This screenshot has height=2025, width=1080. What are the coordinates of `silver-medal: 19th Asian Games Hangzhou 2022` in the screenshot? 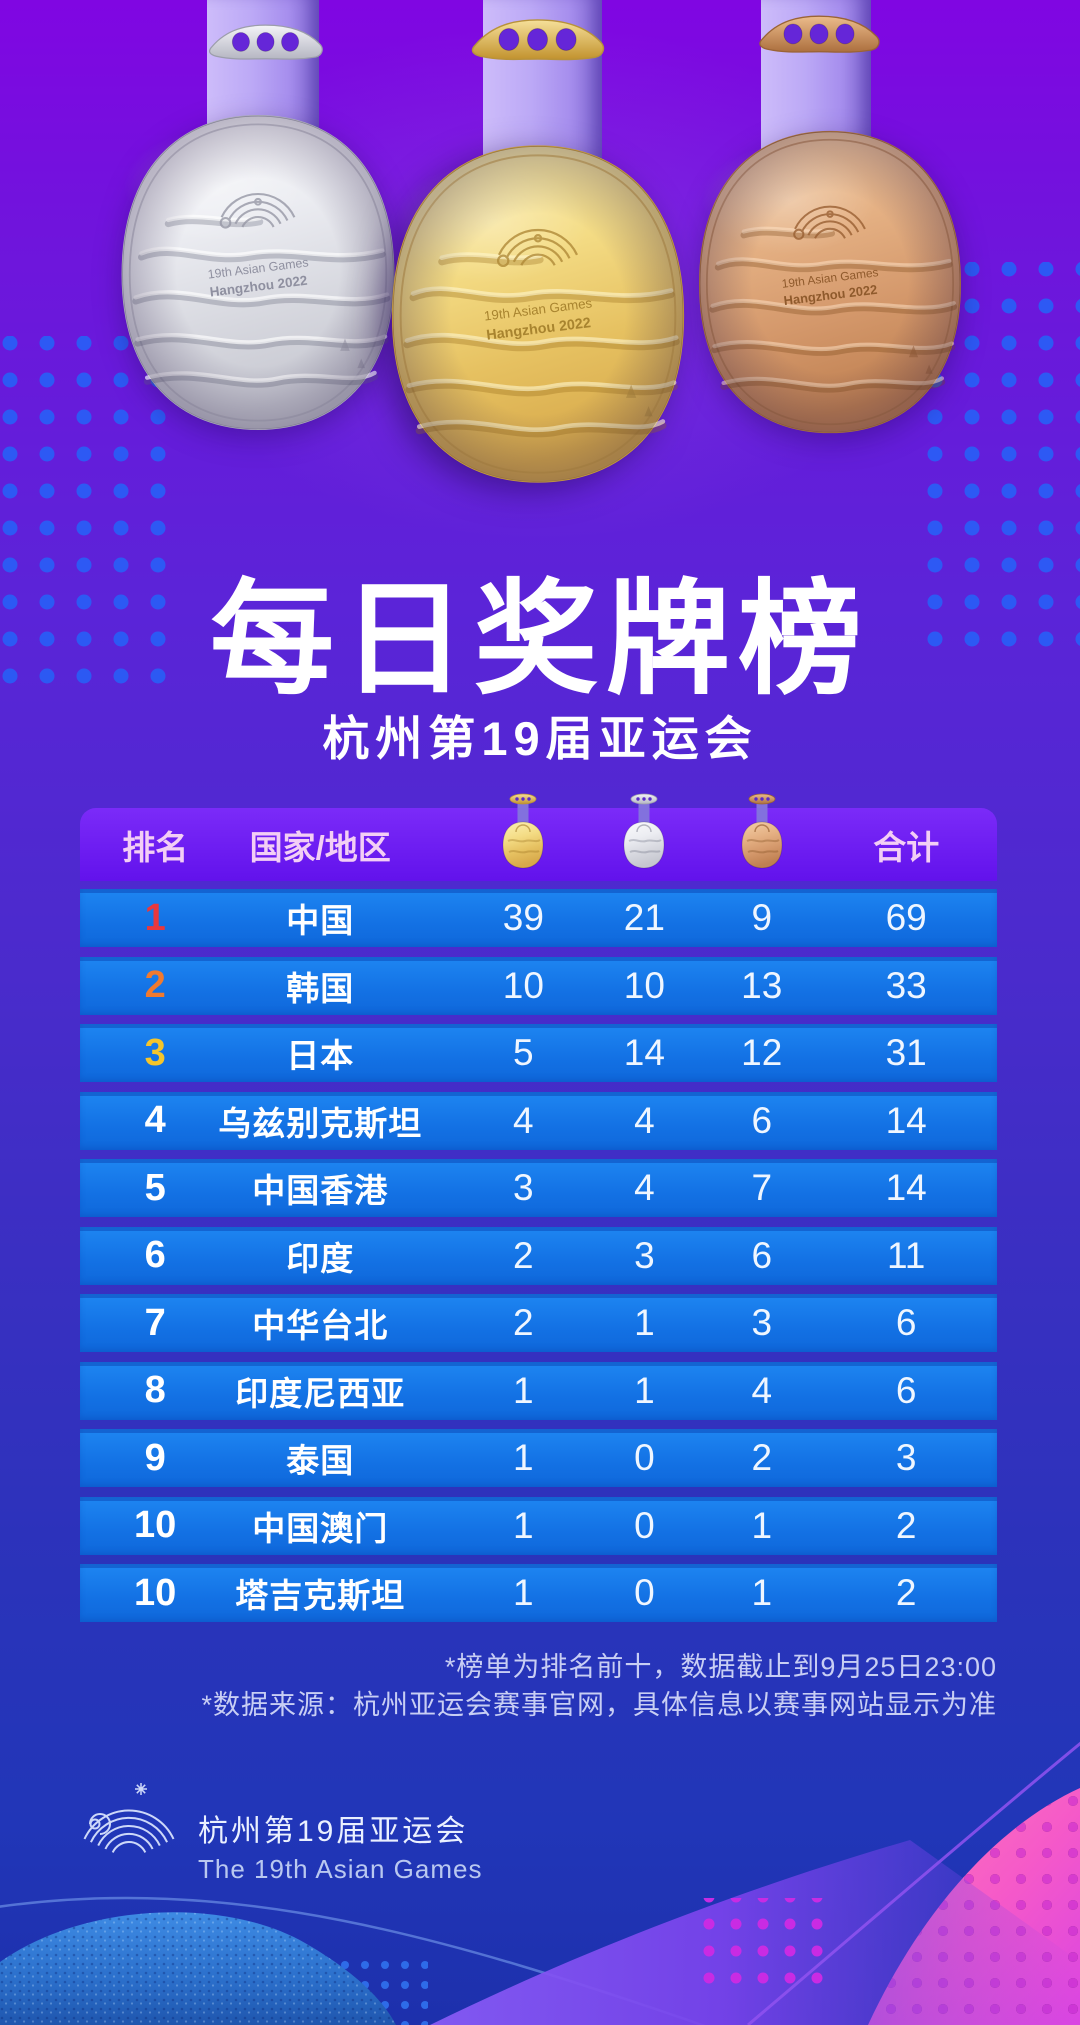 It's located at (258, 272).